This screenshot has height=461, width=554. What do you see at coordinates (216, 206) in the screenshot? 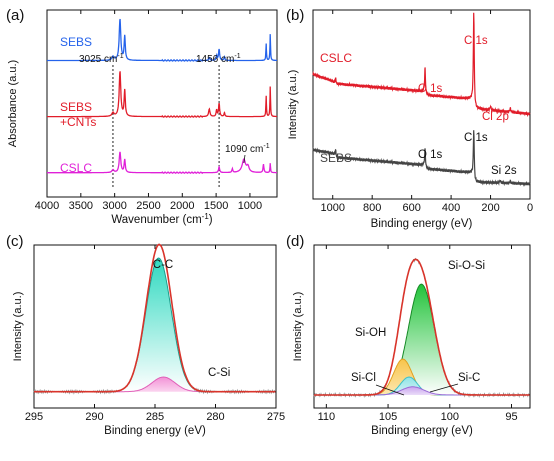
I see `x-tick-label: 1500` at bounding box center [216, 206].